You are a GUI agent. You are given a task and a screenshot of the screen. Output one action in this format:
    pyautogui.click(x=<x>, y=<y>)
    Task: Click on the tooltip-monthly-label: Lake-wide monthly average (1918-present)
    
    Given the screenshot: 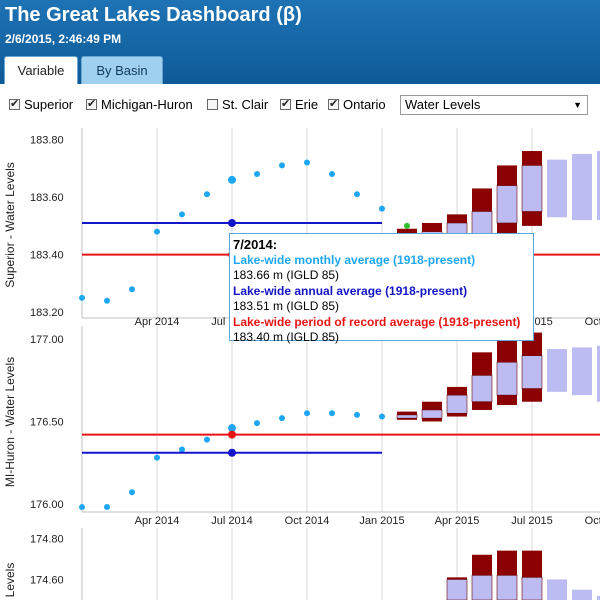 What is the action you would take?
    pyautogui.click(x=354, y=259)
    